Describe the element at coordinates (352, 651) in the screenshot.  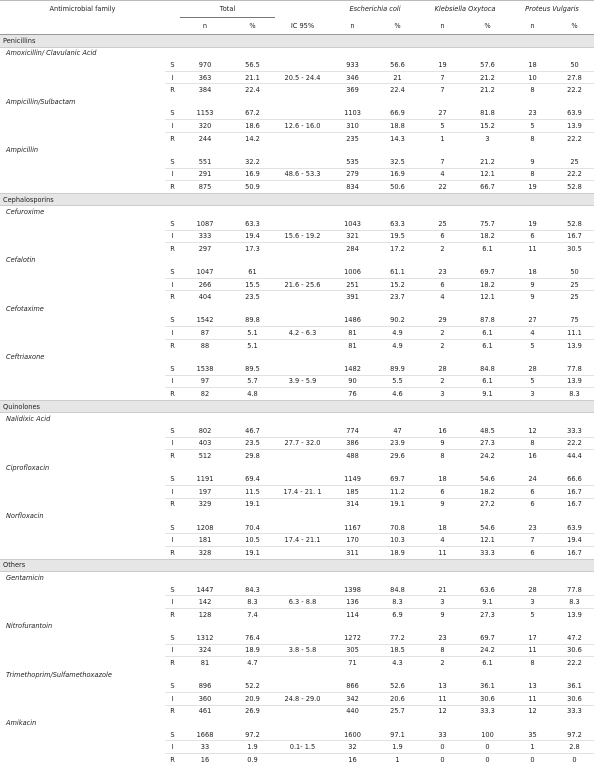
I see `cell-value: 305` at that location.